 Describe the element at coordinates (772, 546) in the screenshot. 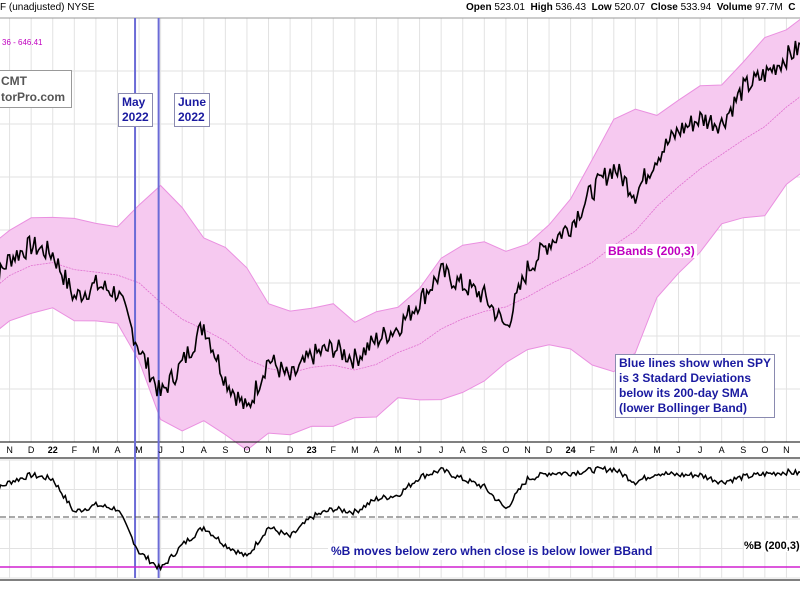

I see `pb-label: %B (200,3)` at that location.